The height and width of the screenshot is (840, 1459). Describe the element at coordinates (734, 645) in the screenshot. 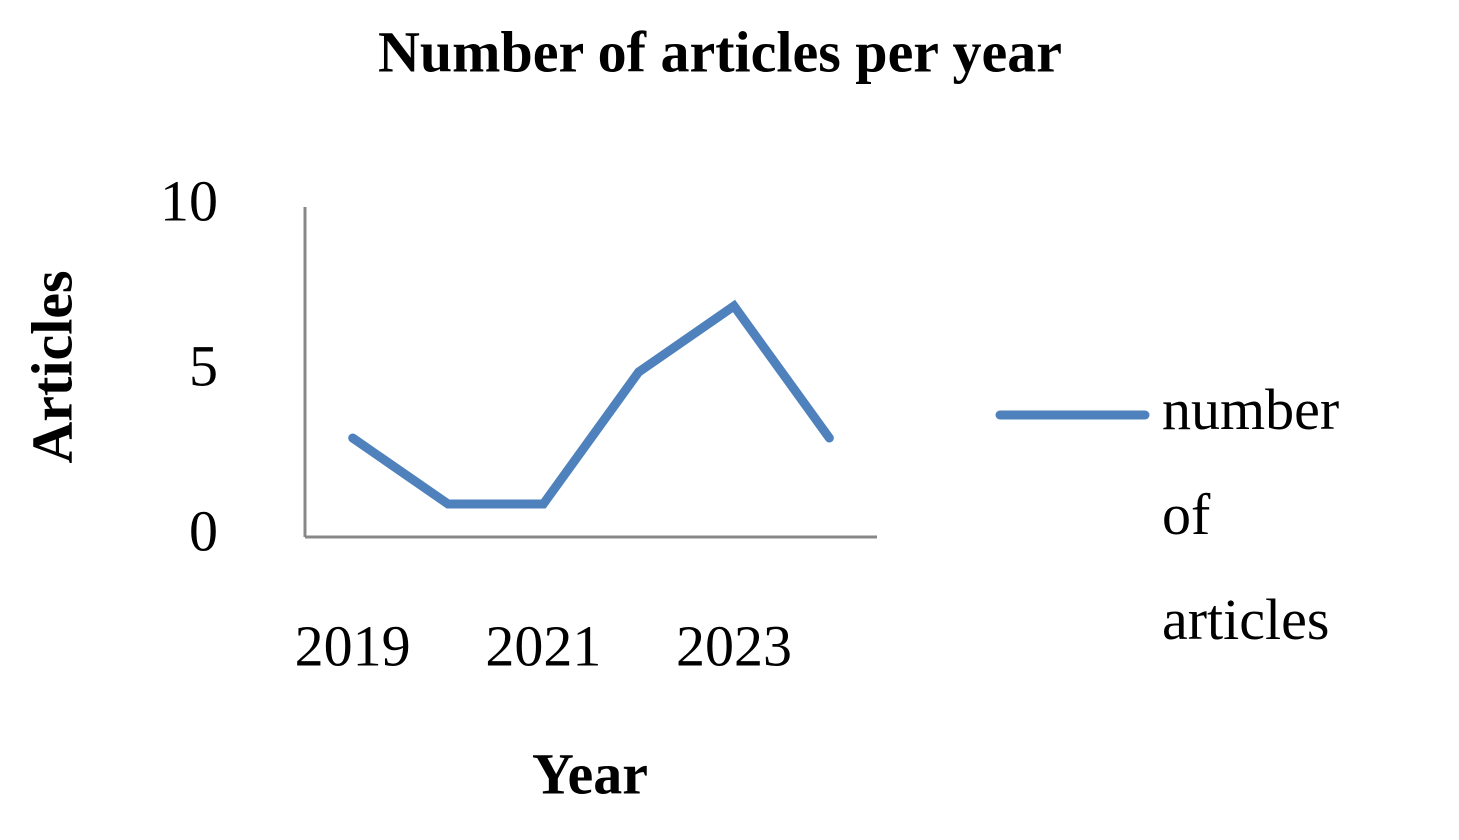

I see `x-tick-label: 2023` at that location.